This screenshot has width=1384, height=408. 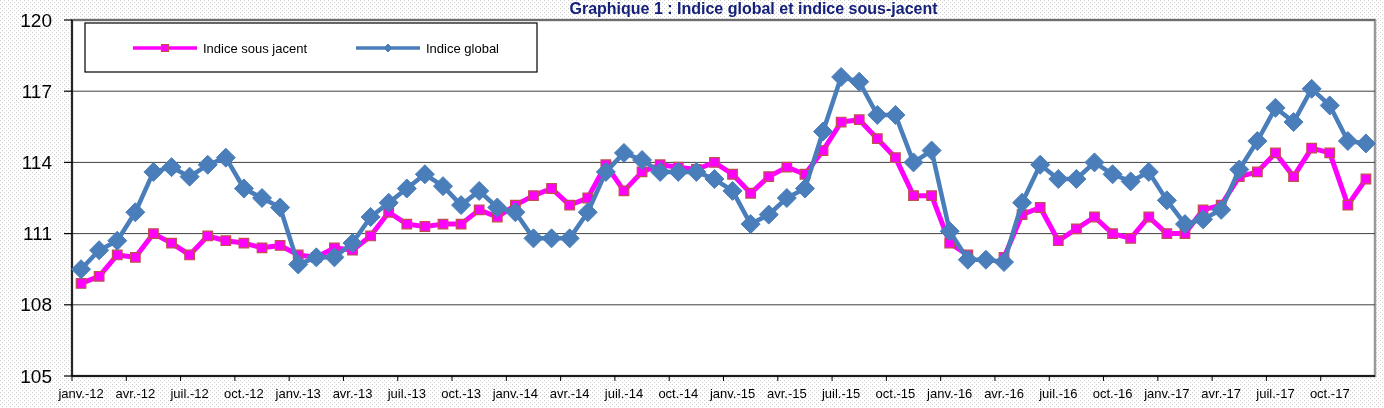 What do you see at coordinates (135, 393) in the screenshot?
I see `x-tick-label: avr.-12` at bounding box center [135, 393].